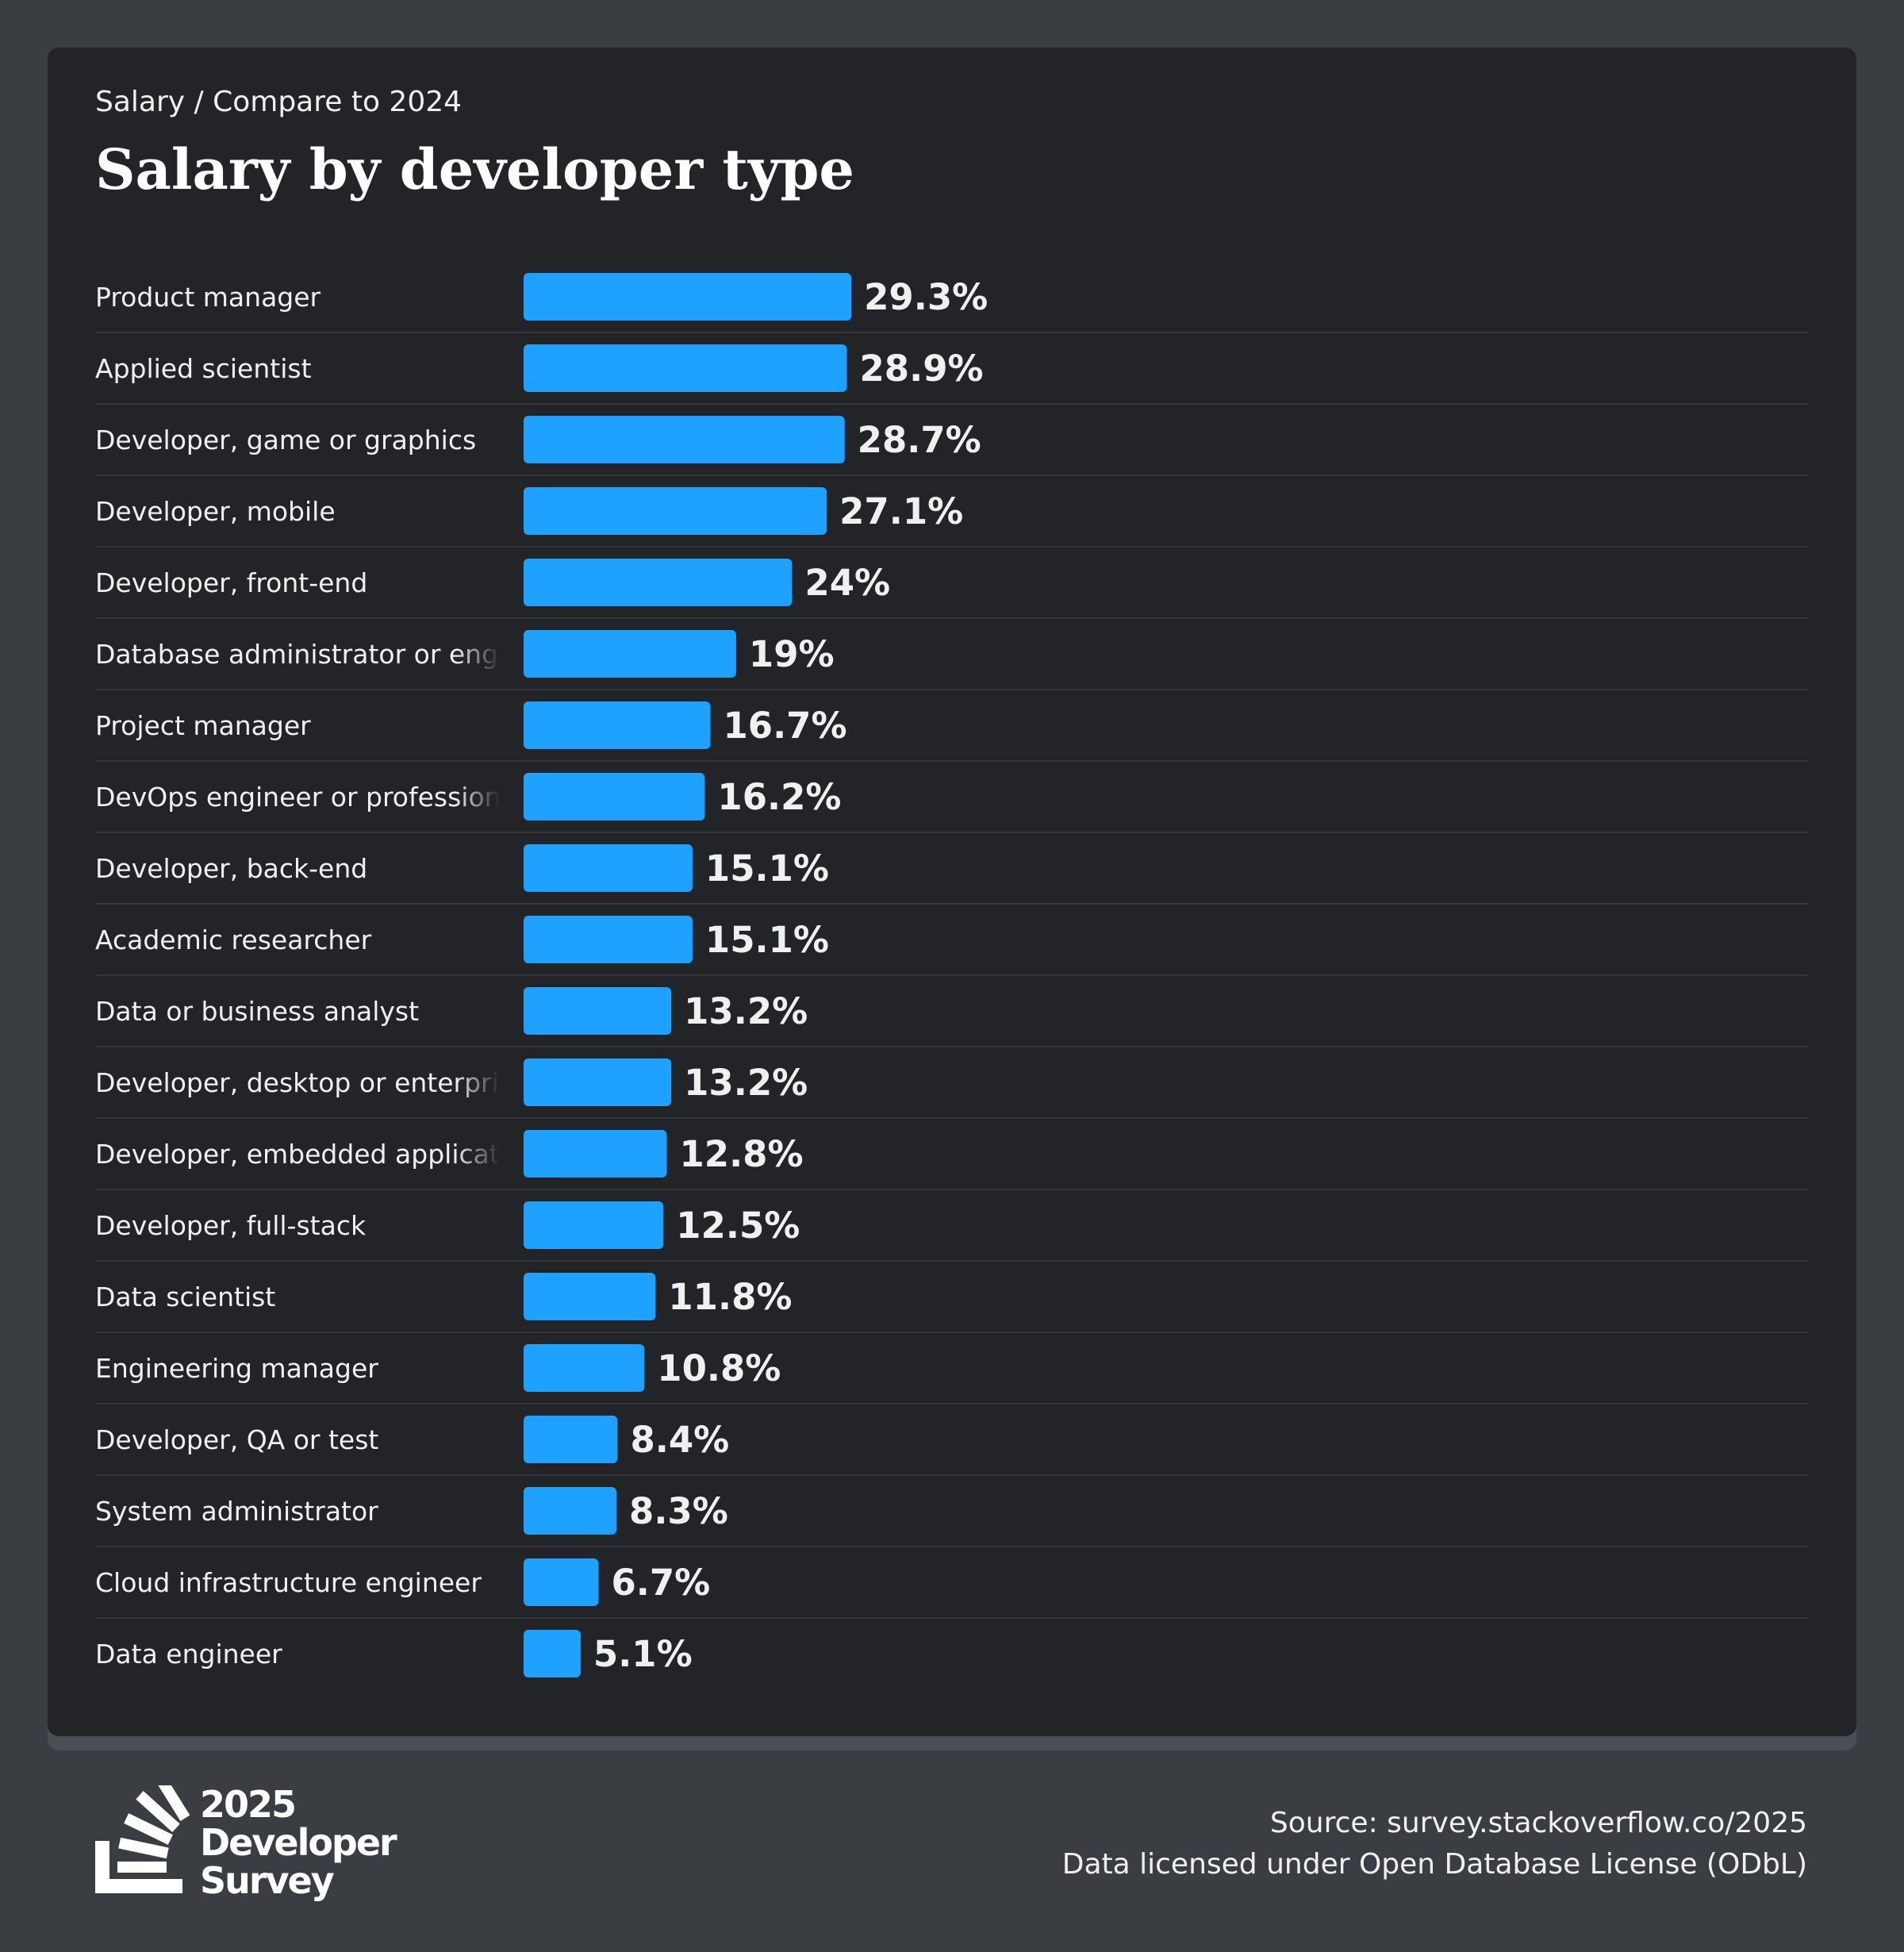 Image resolution: width=1904 pixels, height=1952 pixels. Describe the element at coordinates (309, 797) in the screenshot. I see `category-label: DevOps engineer or professional` at that location.